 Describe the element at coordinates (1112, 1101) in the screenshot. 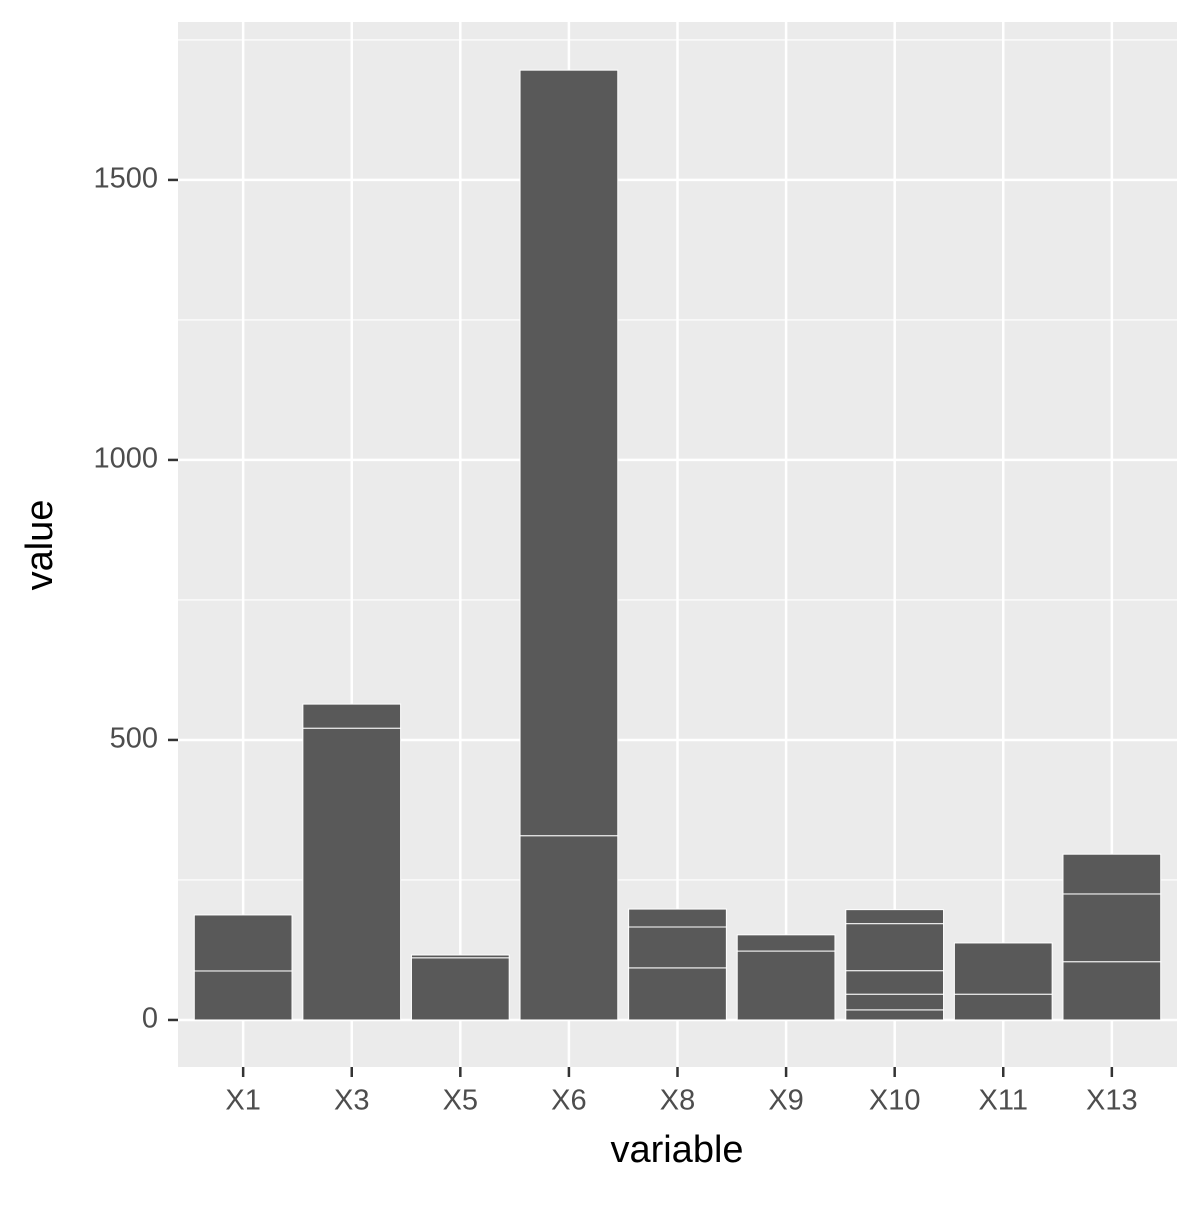

I see `x-tick-label: X13` at that location.